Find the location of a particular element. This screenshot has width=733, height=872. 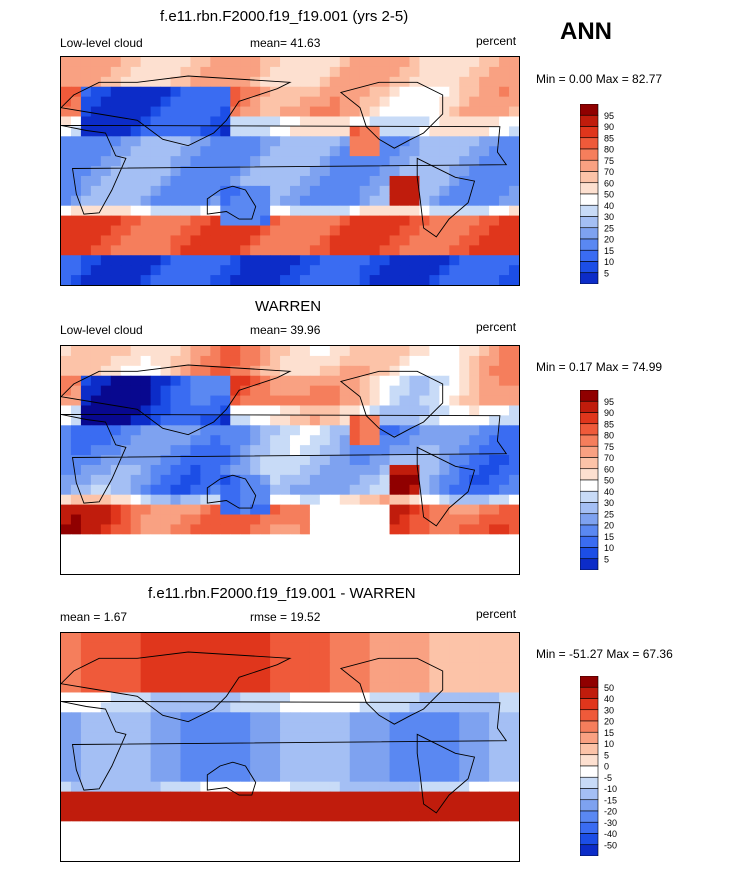

colorbar-tick-label: 10 is located at coordinates (609, 548).